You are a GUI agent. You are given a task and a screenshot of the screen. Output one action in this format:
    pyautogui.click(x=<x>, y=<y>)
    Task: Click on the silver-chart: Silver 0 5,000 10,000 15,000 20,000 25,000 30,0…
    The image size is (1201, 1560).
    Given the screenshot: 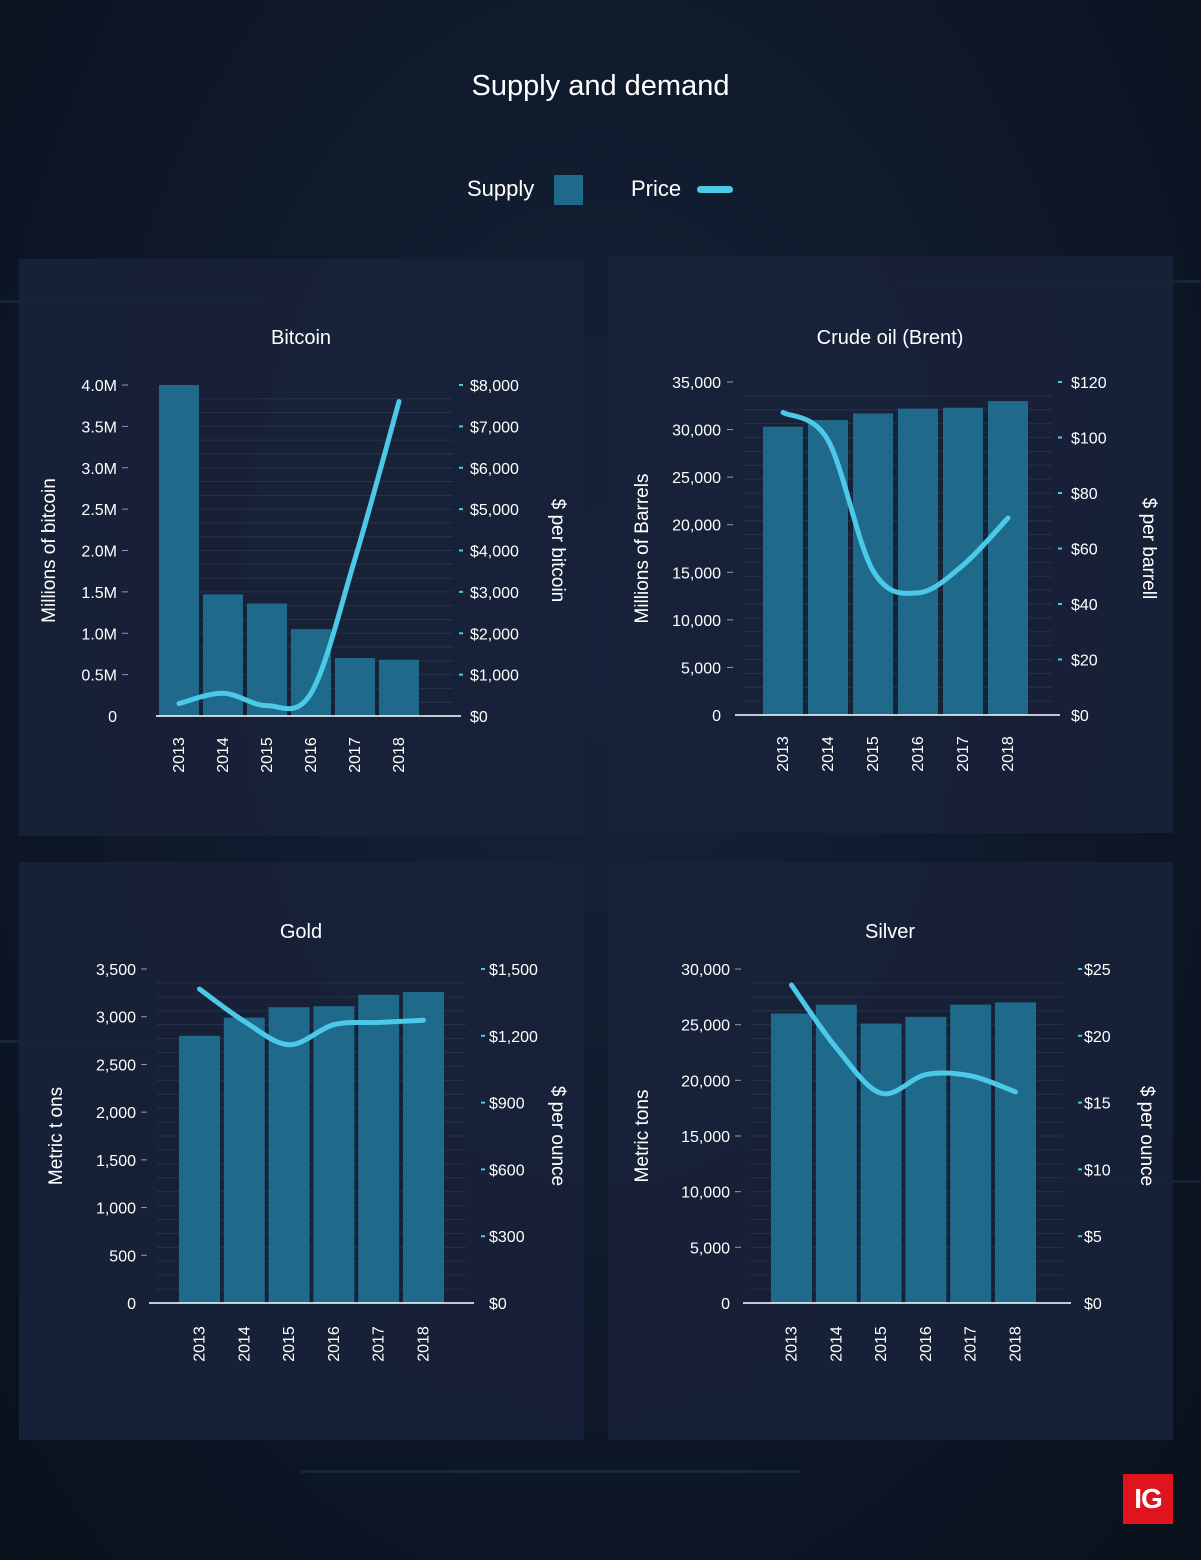 What is the action you would take?
    pyautogui.click(x=894, y=1141)
    